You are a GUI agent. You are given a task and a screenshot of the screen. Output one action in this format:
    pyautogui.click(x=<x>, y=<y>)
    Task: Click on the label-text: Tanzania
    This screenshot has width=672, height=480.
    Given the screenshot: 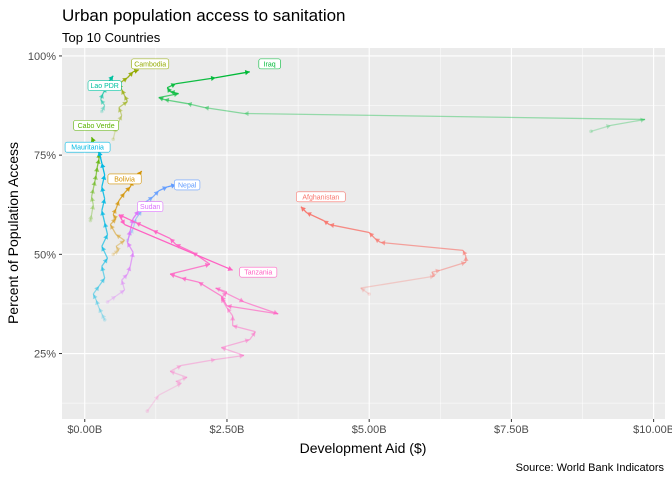 What is the action you would take?
    pyautogui.click(x=258, y=273)
    